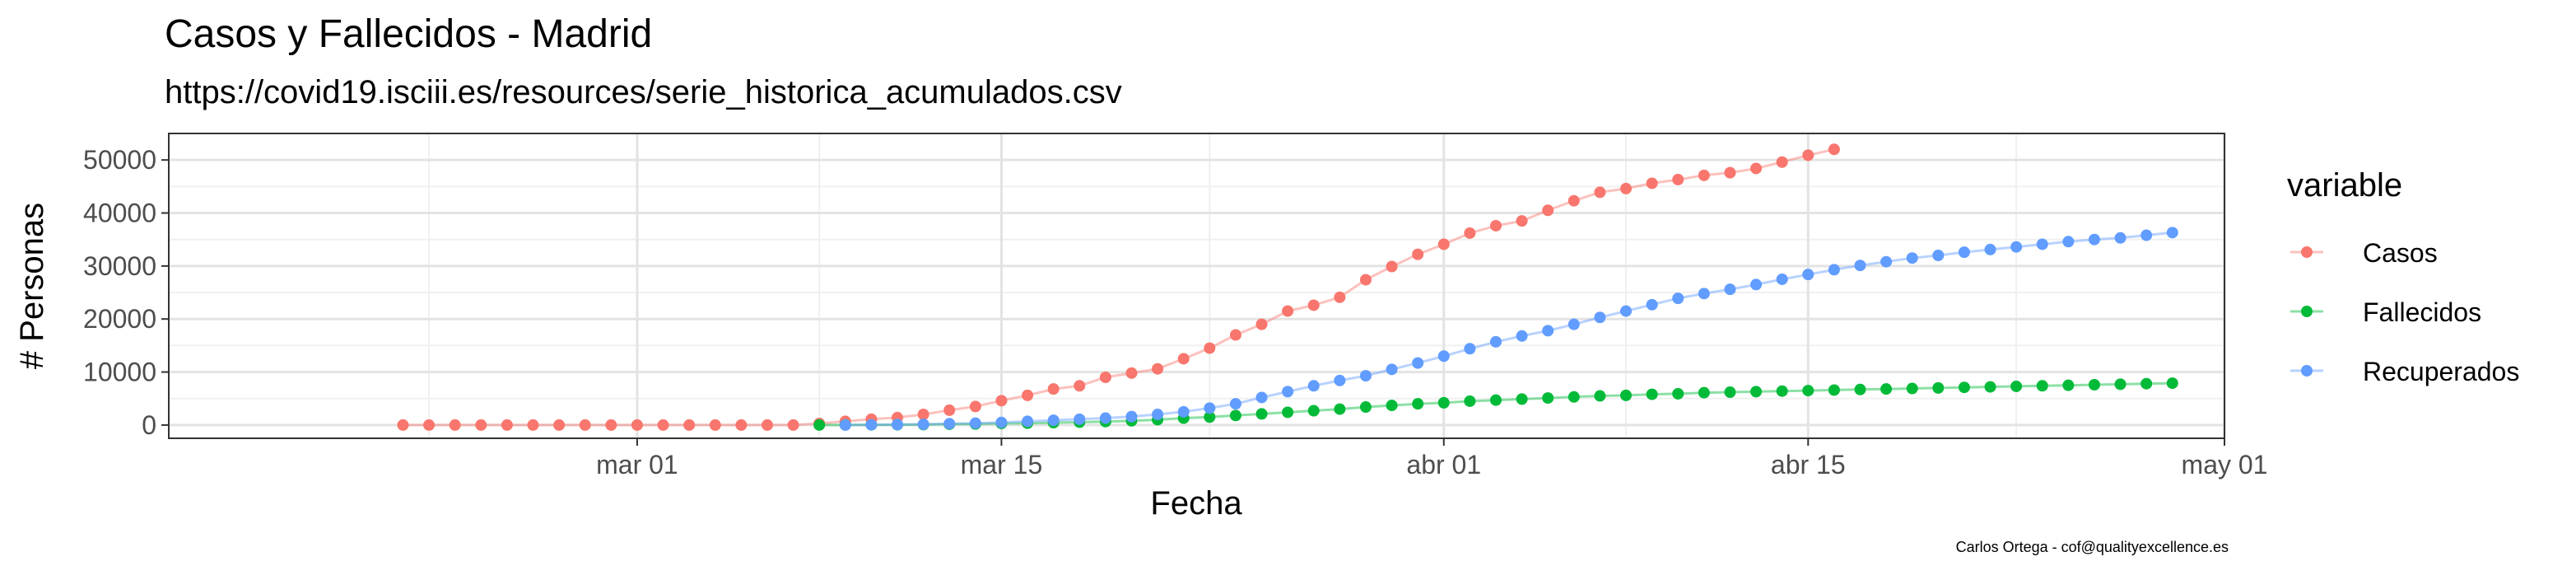 This screenshot has width=2576, height=580. I want to click on legend-title: variable, so click(2344, 185).